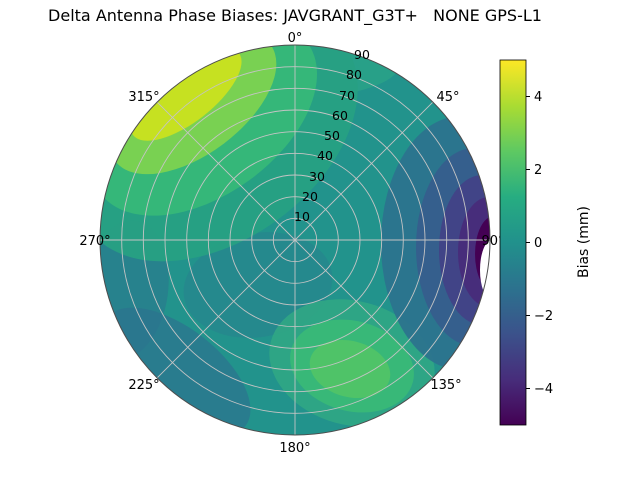 The width and height of the screenshot is (640, 480). What do you see at coordinates (538, 97) in the screenshot?
I see `colorbar-tick-label: 4` at bounding box center [538, 97].